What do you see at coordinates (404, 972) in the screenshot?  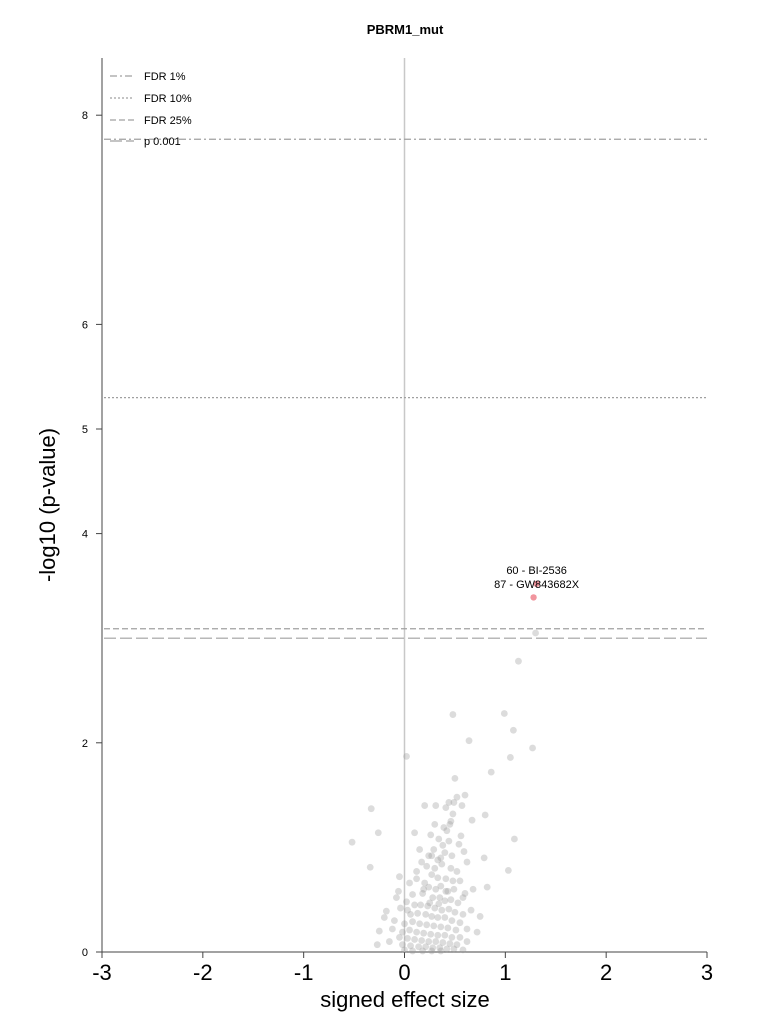 I see `x-tick-label: 0` at bounding box center [404, 972].